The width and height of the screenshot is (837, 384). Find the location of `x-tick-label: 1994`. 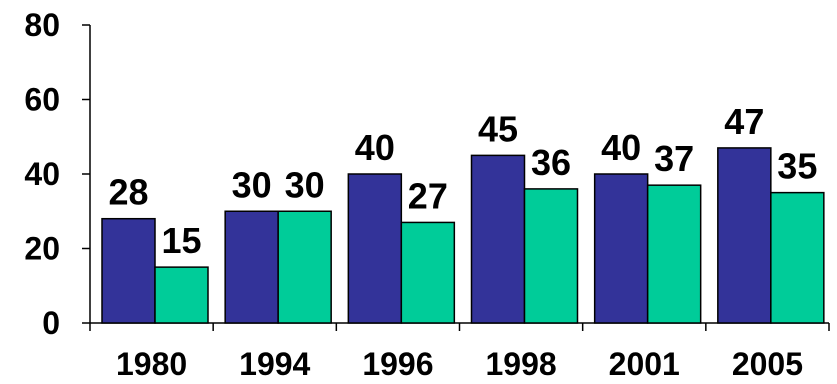

x-tick-label: 1994 is located at coordinates (274, 364).